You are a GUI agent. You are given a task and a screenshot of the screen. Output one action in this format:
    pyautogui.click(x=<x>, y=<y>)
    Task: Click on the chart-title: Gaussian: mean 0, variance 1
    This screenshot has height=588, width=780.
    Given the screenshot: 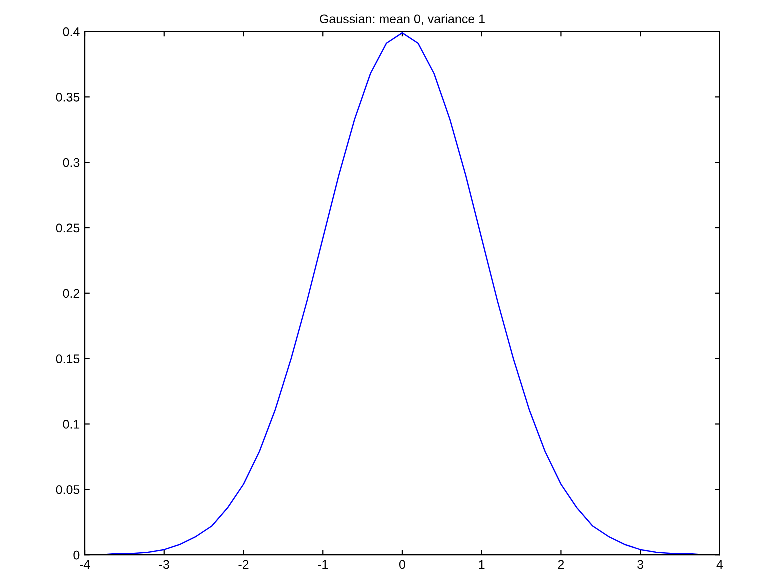 What is the action you would take?
    pyautogui.click(x=402, y=20)
    